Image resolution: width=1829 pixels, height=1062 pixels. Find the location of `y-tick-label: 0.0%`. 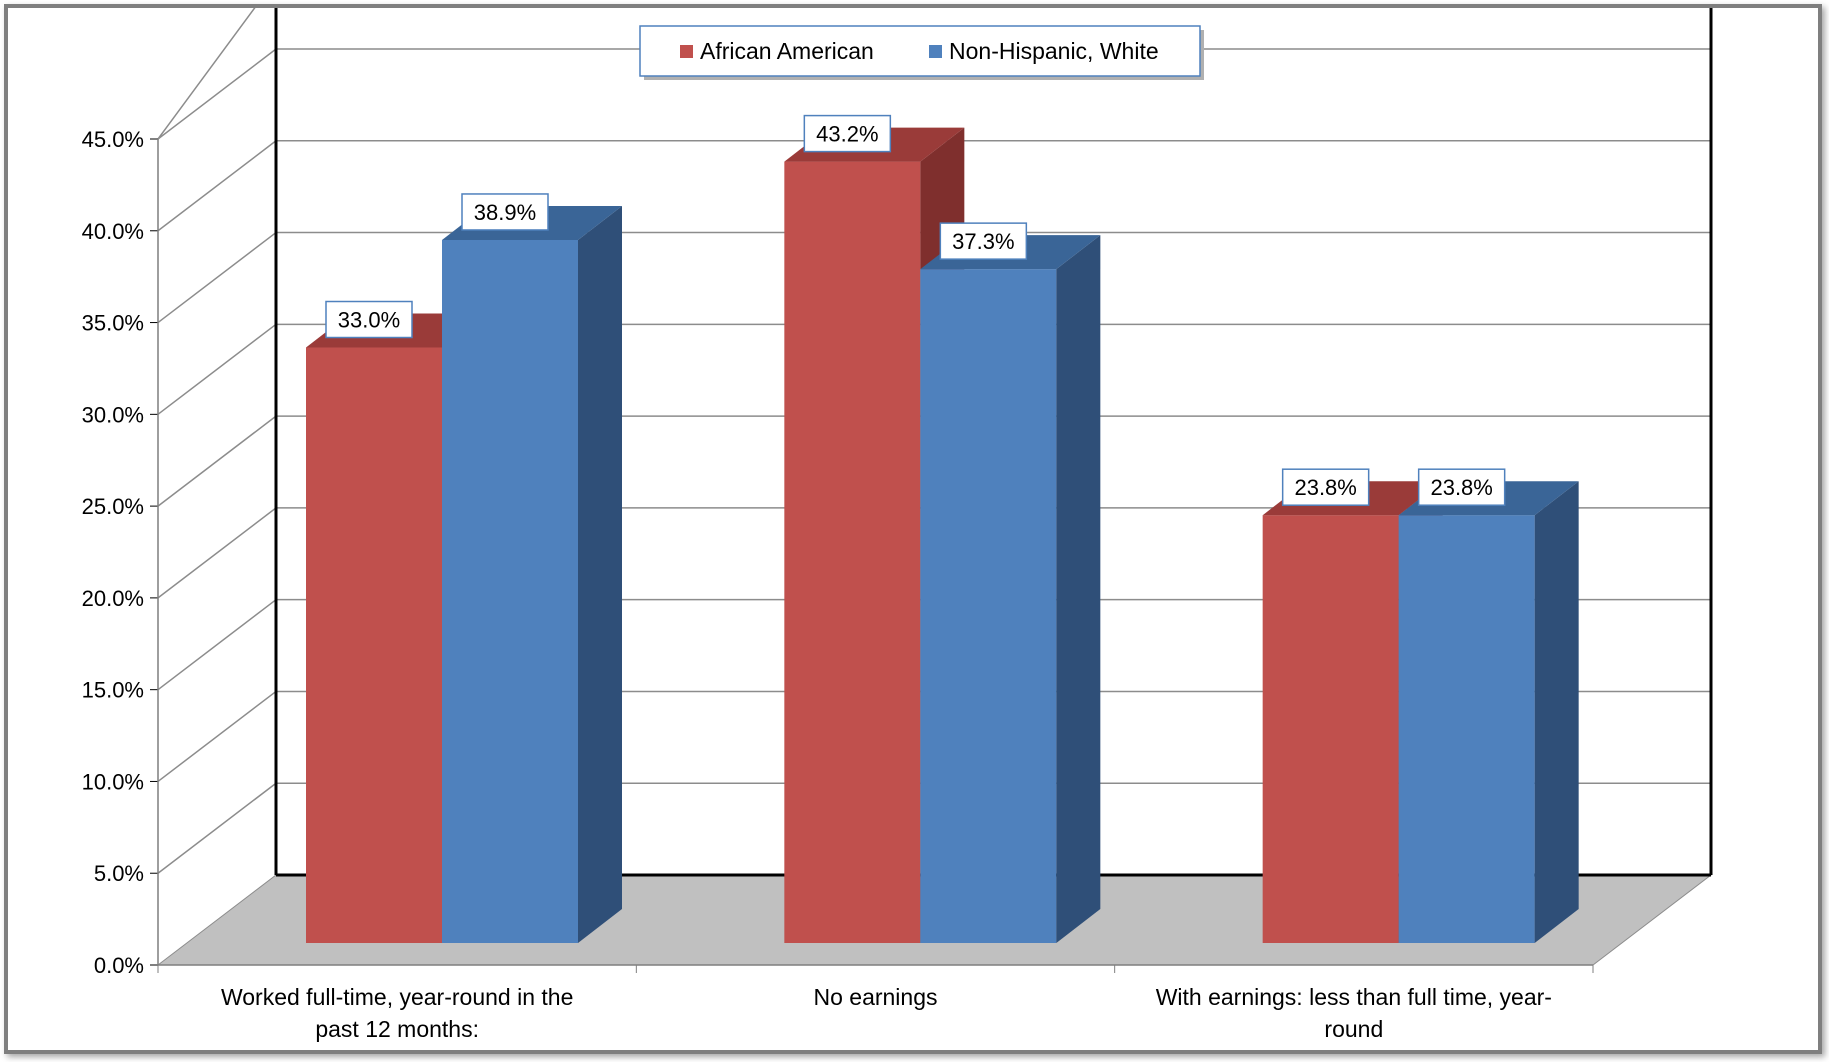

y-tick-label: 0.0% is located at coordinates (119, 965).